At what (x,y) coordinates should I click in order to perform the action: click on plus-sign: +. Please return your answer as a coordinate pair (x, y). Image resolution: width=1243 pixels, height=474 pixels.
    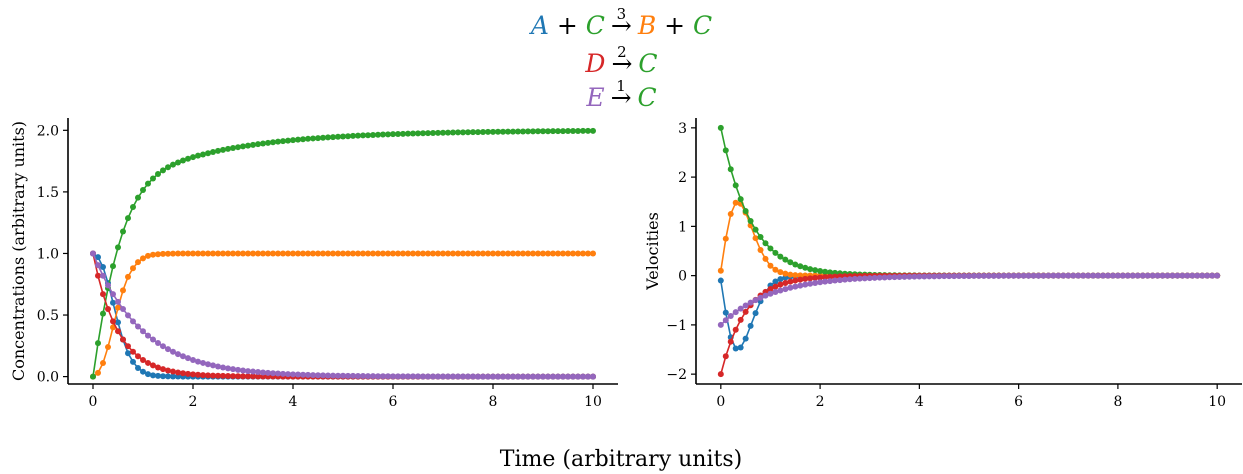
    Looking at the image, I should click on (675, 25).